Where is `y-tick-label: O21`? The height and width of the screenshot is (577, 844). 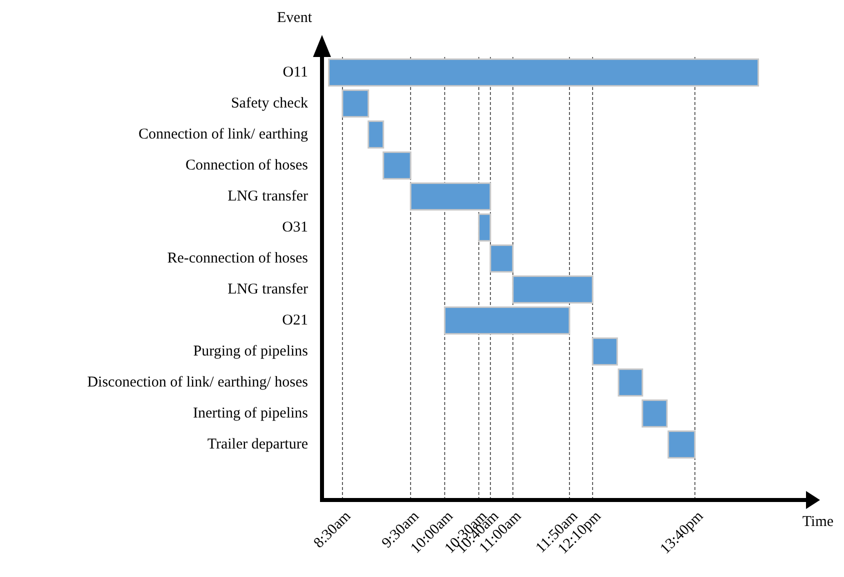 y-tick-label: O21 is located at coordinates (295, 320).